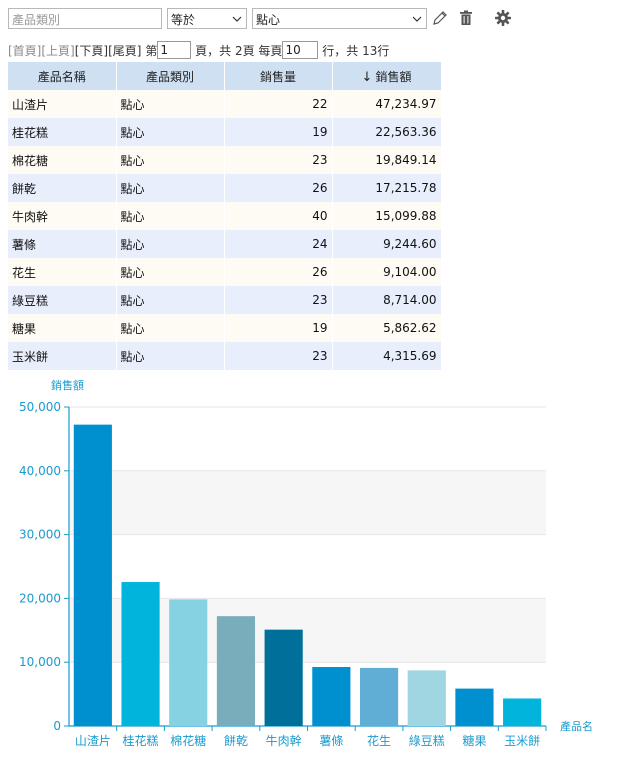 The height and width of the screenshot is (759, 630). Describe the element at coordinates (151, 50) in the screenshot. I see `page-label: 第` at that location.